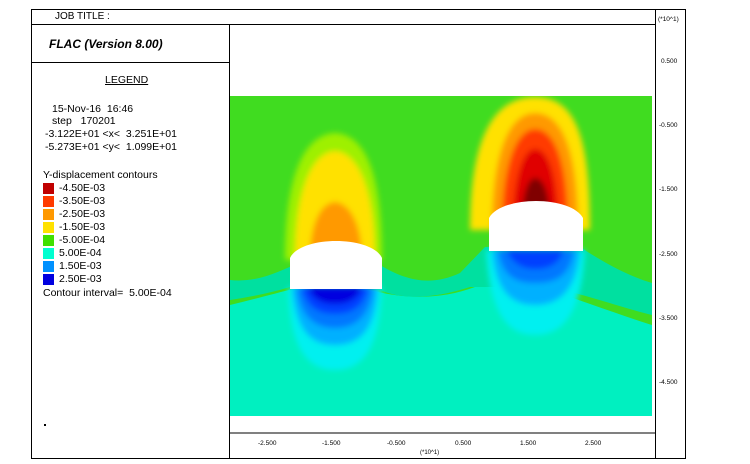 This screenshot has height=464, width=750. Describe the element at coordinates (668, 382) in the screenshot. I see `y-tick-label: -4.500` at that location.